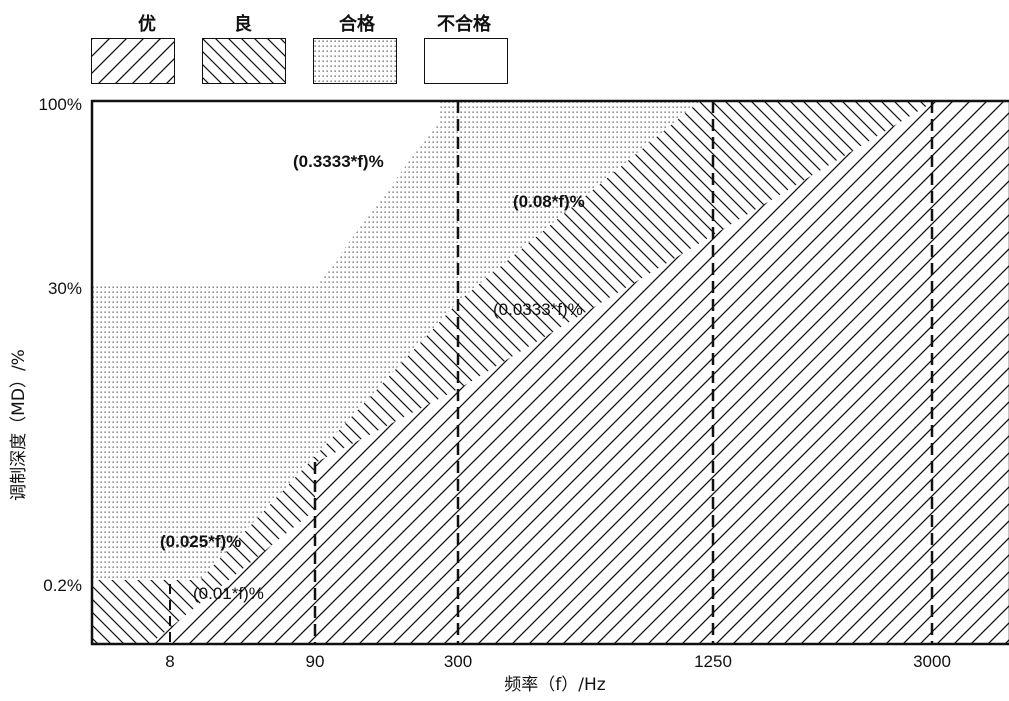  What do you see at coordinates (147, 24) in the screenshot?
I see `legend-label-excellent: 优` at bounding box center [147, 24].